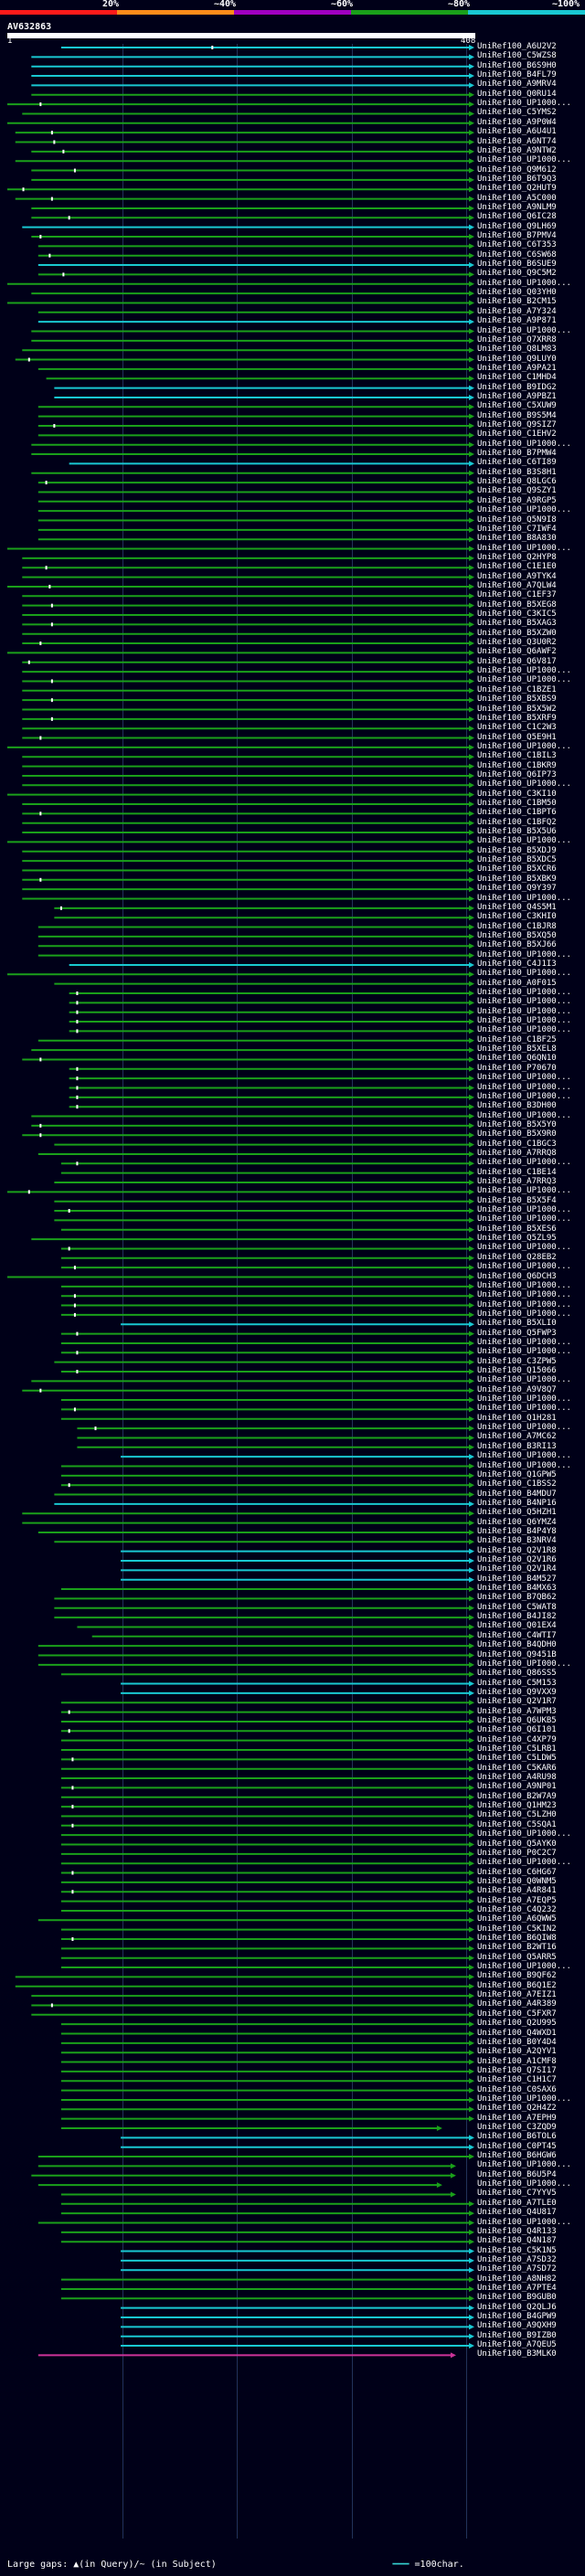  Describe the element at coordinates (517, 274) in the screenshot. I see `hit-accession-link: UniRef100_Q9C5M2` at that location.